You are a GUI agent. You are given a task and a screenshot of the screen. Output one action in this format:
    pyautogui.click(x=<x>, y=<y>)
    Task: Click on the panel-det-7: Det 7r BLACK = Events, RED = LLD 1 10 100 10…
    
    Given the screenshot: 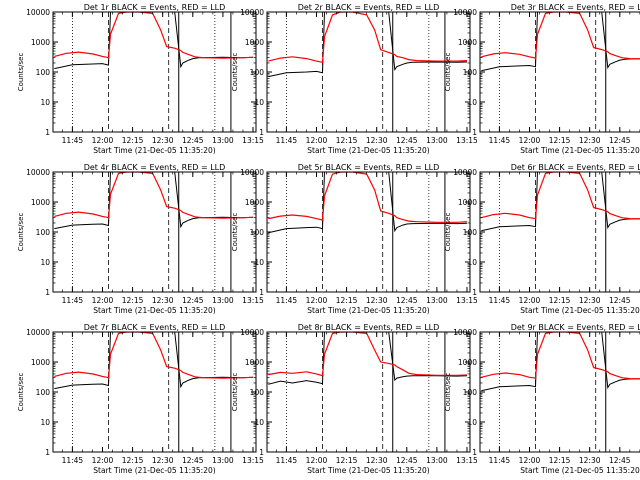 What is the action you would take?
    pyautogui.click(x=140, y=399)
    